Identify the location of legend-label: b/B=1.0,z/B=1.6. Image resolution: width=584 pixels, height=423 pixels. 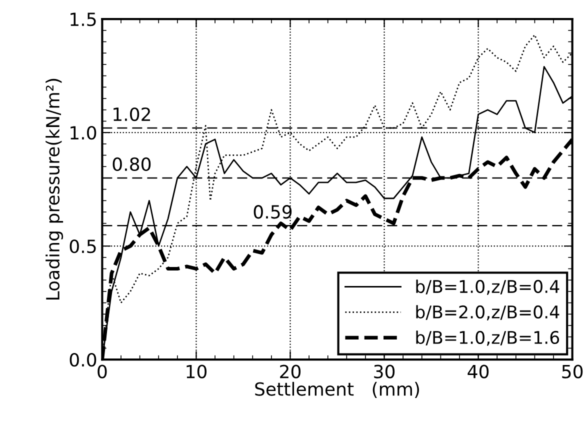
(488, 338).